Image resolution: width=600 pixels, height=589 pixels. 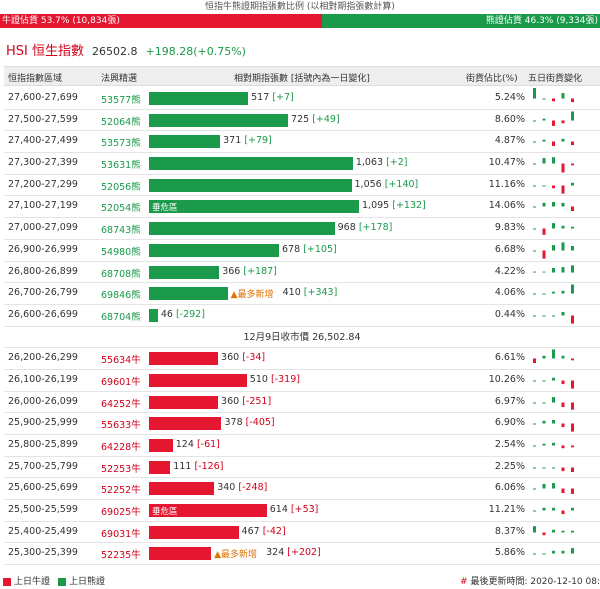 What do you see at coordinates (509, 314) in the screenshot?
I see `outstanding-pct: 0.44%` at bounding box center [509, 314].